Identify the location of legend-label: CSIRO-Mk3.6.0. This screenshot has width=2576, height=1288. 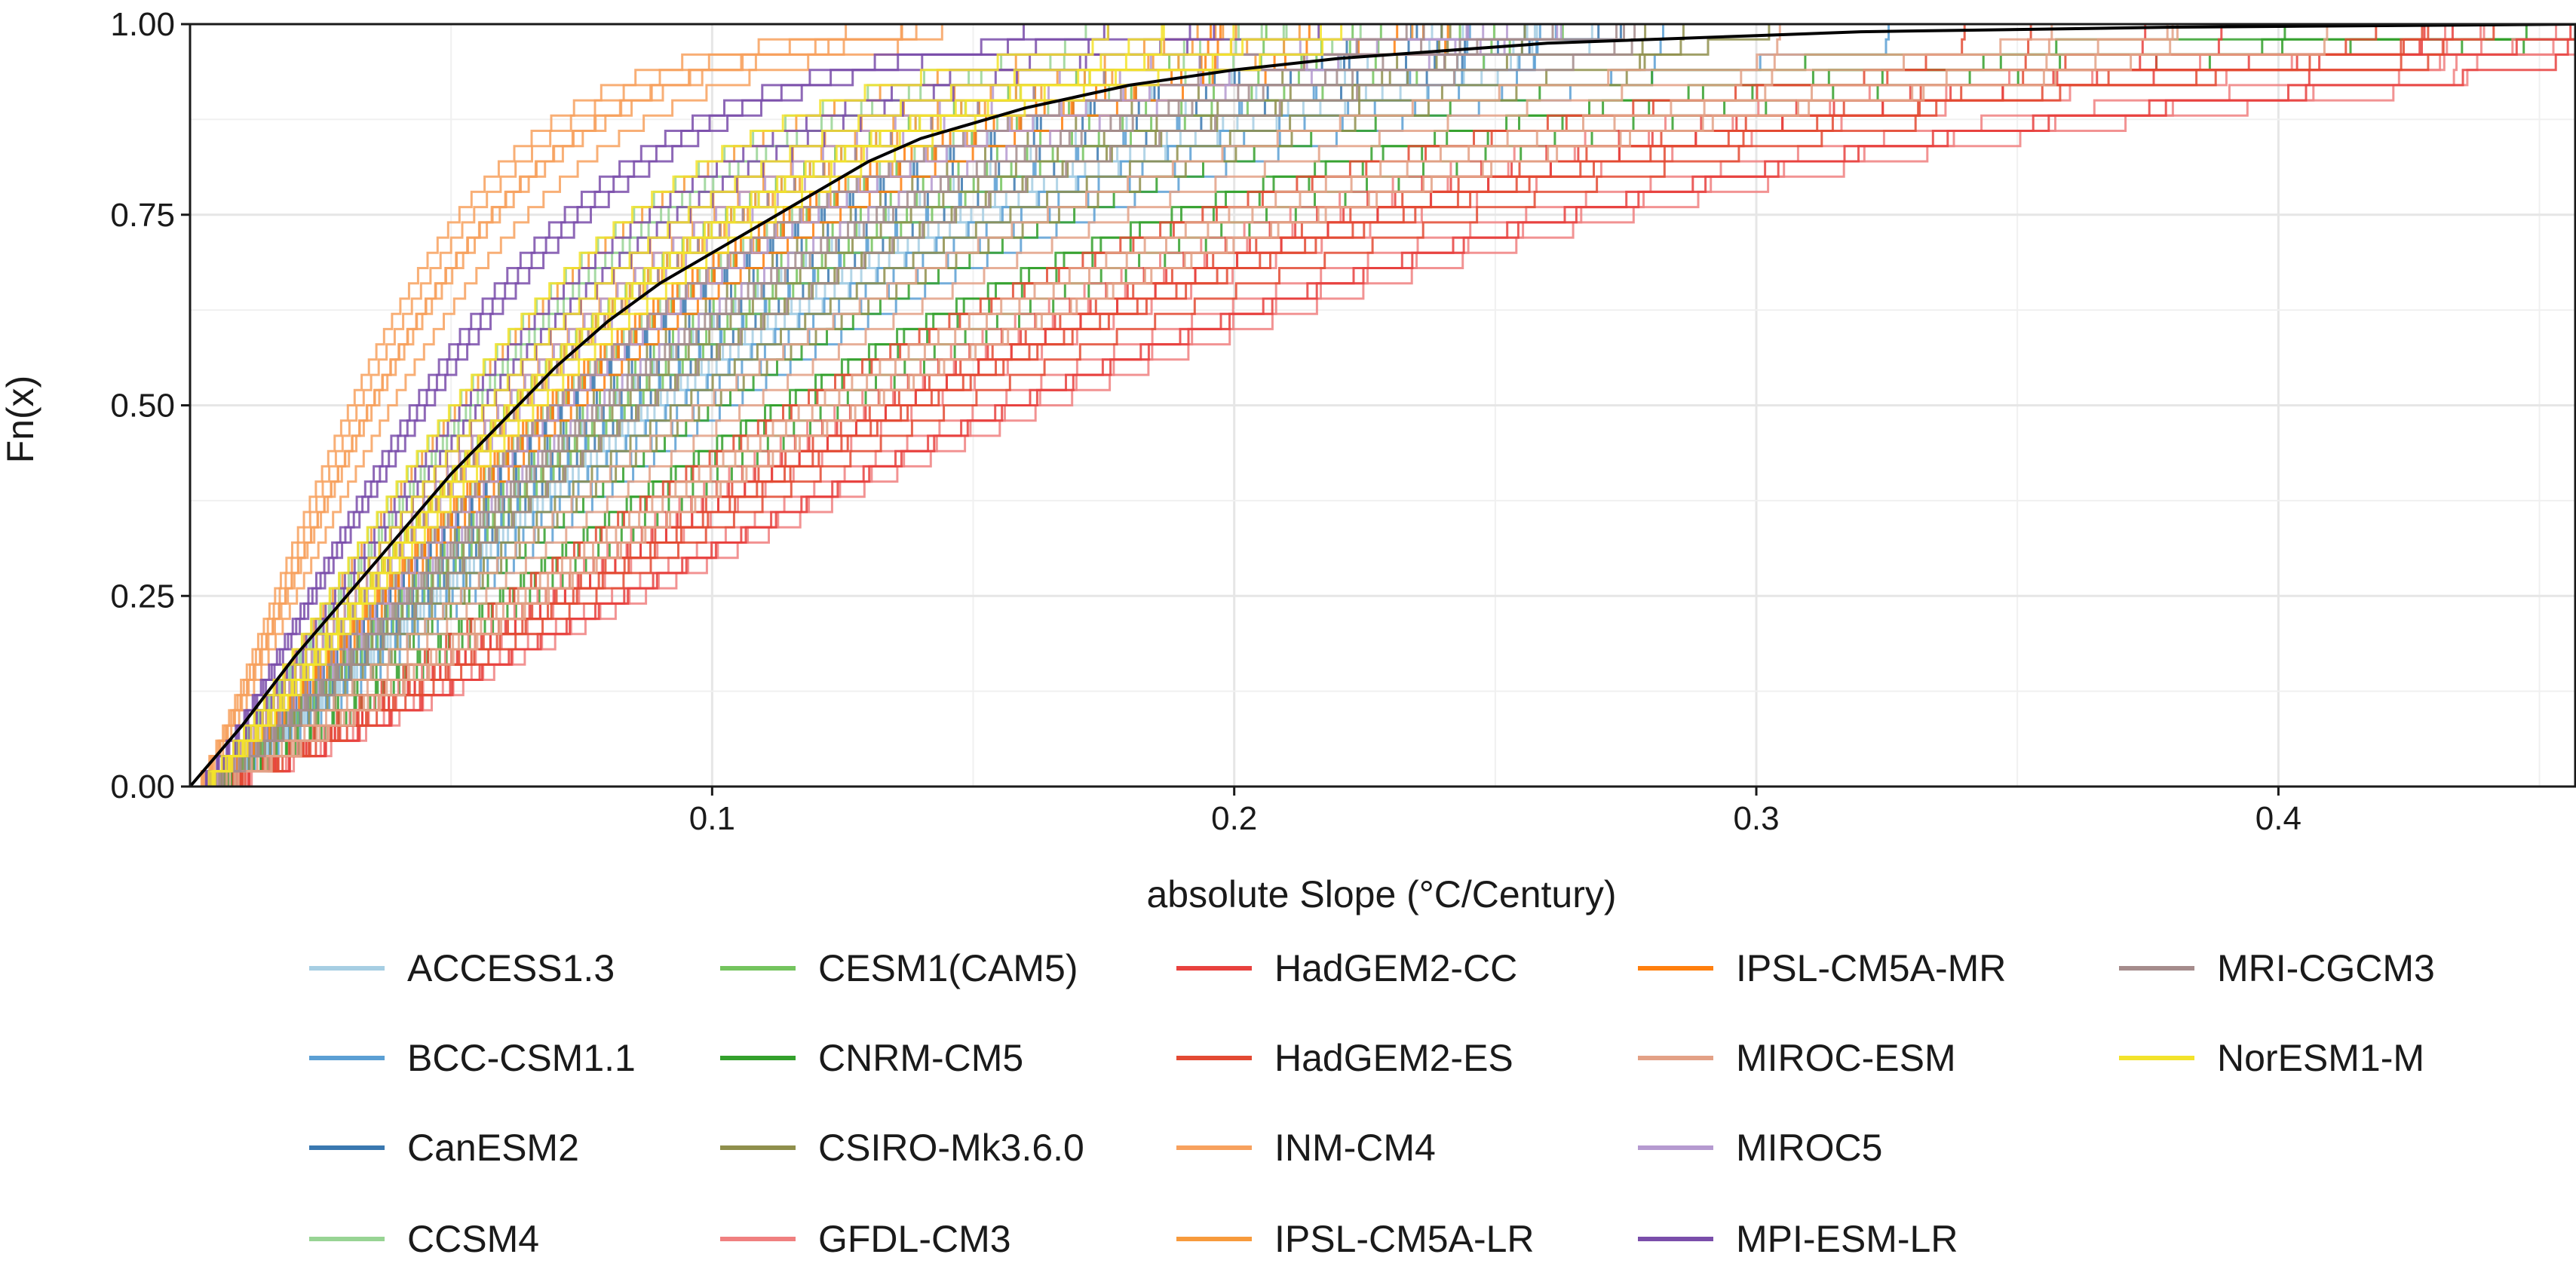
(951, 1148).